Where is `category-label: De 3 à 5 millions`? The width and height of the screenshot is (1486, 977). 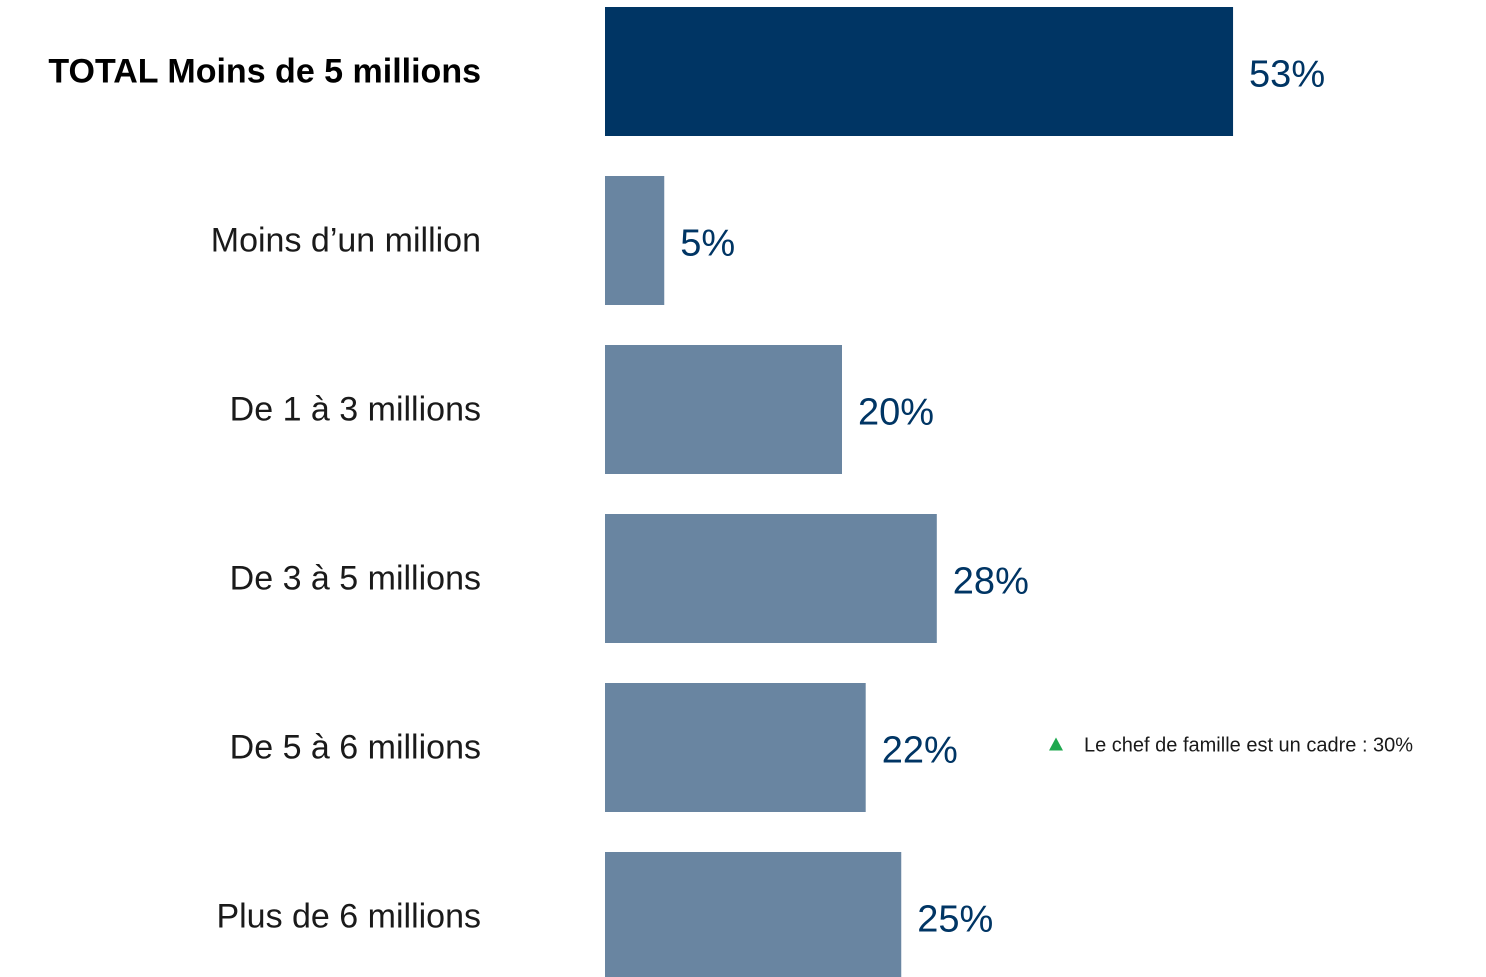
category-label: De 3 à 5 millions is located at coordinates (355, 579).